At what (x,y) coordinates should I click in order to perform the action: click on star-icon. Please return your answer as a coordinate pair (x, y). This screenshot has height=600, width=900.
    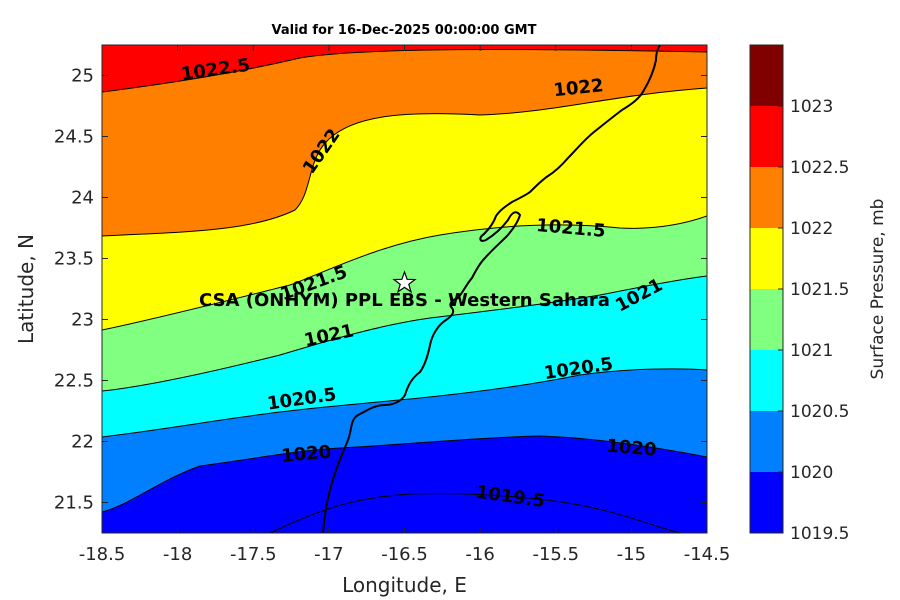
    Looking at the image, I should click on (404, 282).